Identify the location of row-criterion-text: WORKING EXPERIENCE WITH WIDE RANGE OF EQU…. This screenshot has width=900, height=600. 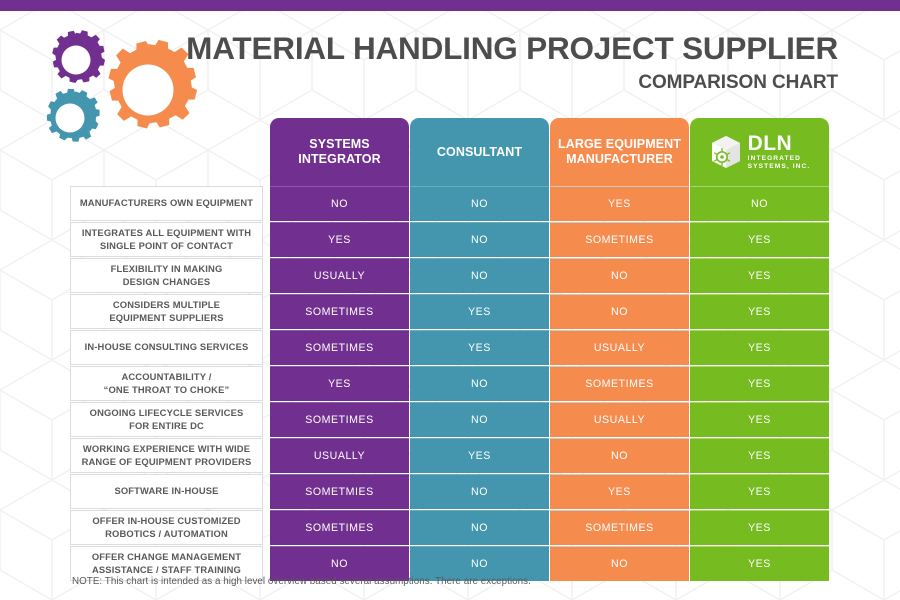
(167, 455).